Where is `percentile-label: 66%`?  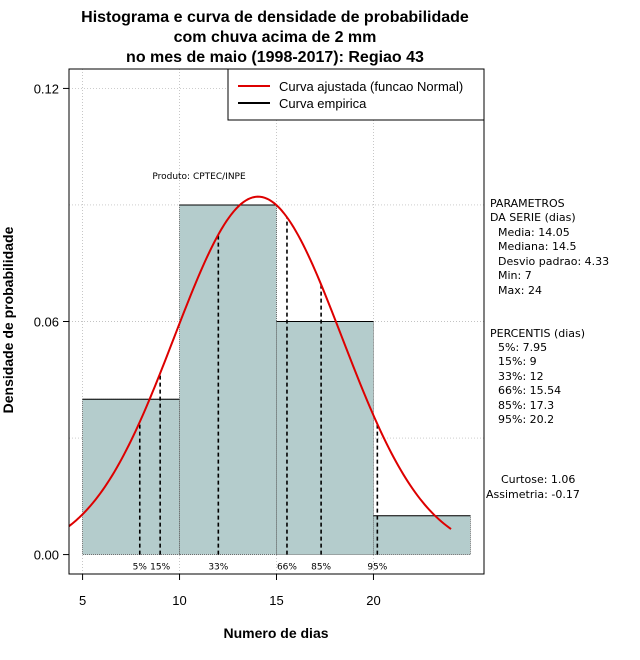 percentile-label: 66% is located at coordinates (287, 568).